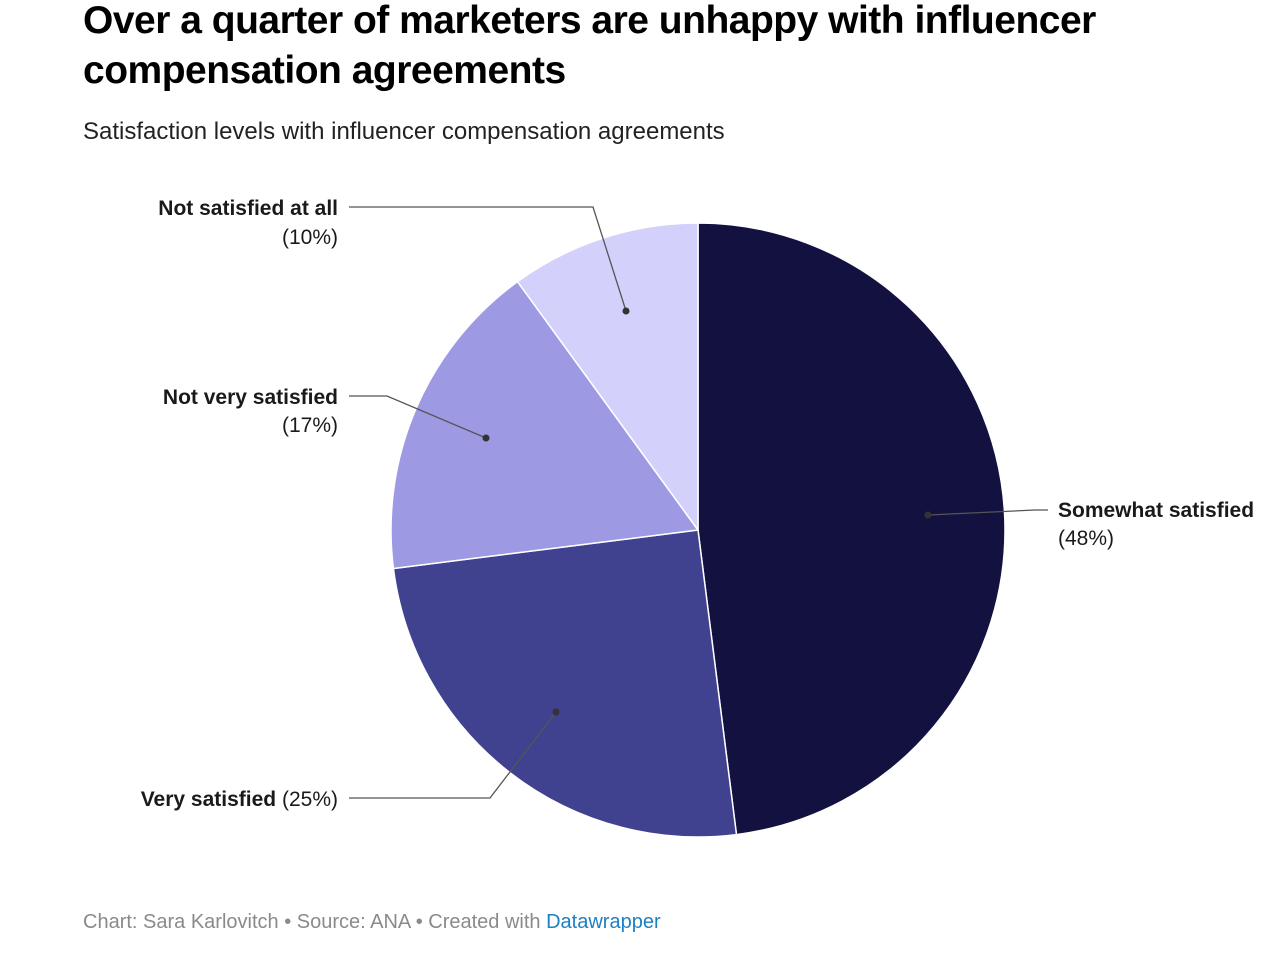  What do you see at coordinates (626, 311) in the screenshot?
I see `leader-dot-not-satisfied-at-all` at bounding box center [626, 311].